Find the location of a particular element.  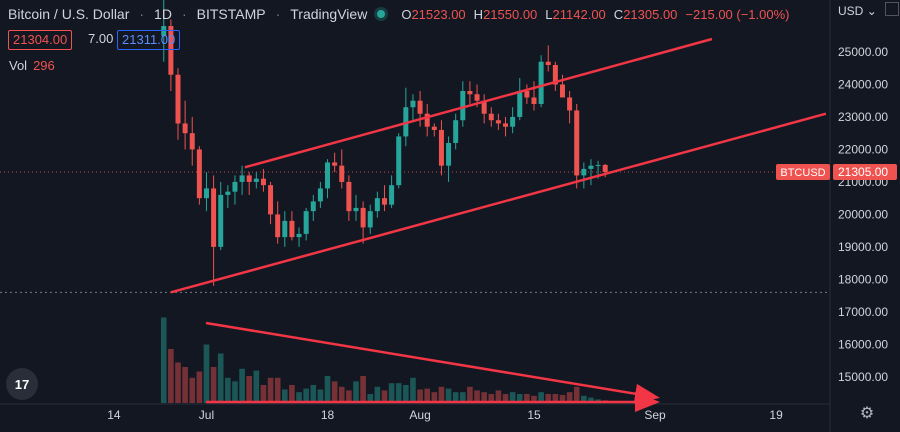

close-value: 21305.00 is located at coordinates (650, 14).